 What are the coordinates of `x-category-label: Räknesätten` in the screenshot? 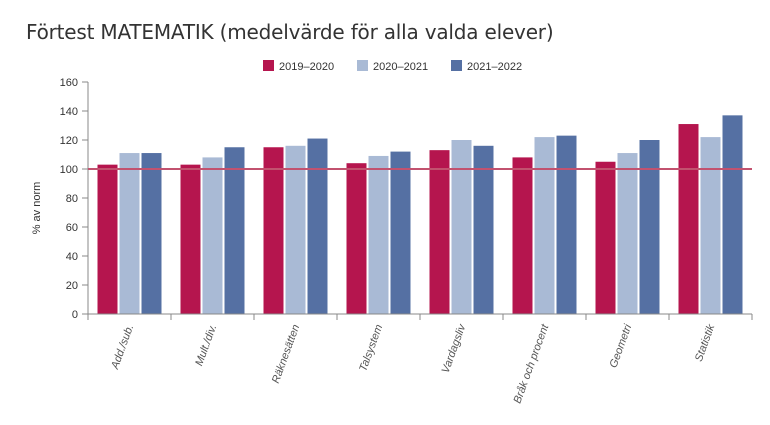 It's located at (286, 354).